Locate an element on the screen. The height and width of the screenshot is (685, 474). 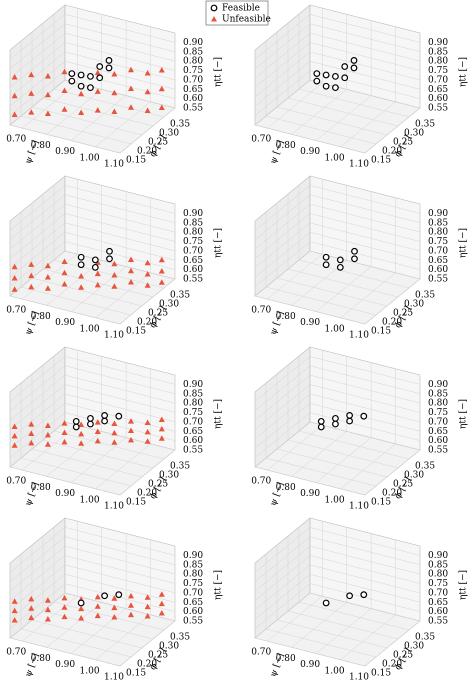
z-tick-label: 0.60 is located at coordinates (438, 612).